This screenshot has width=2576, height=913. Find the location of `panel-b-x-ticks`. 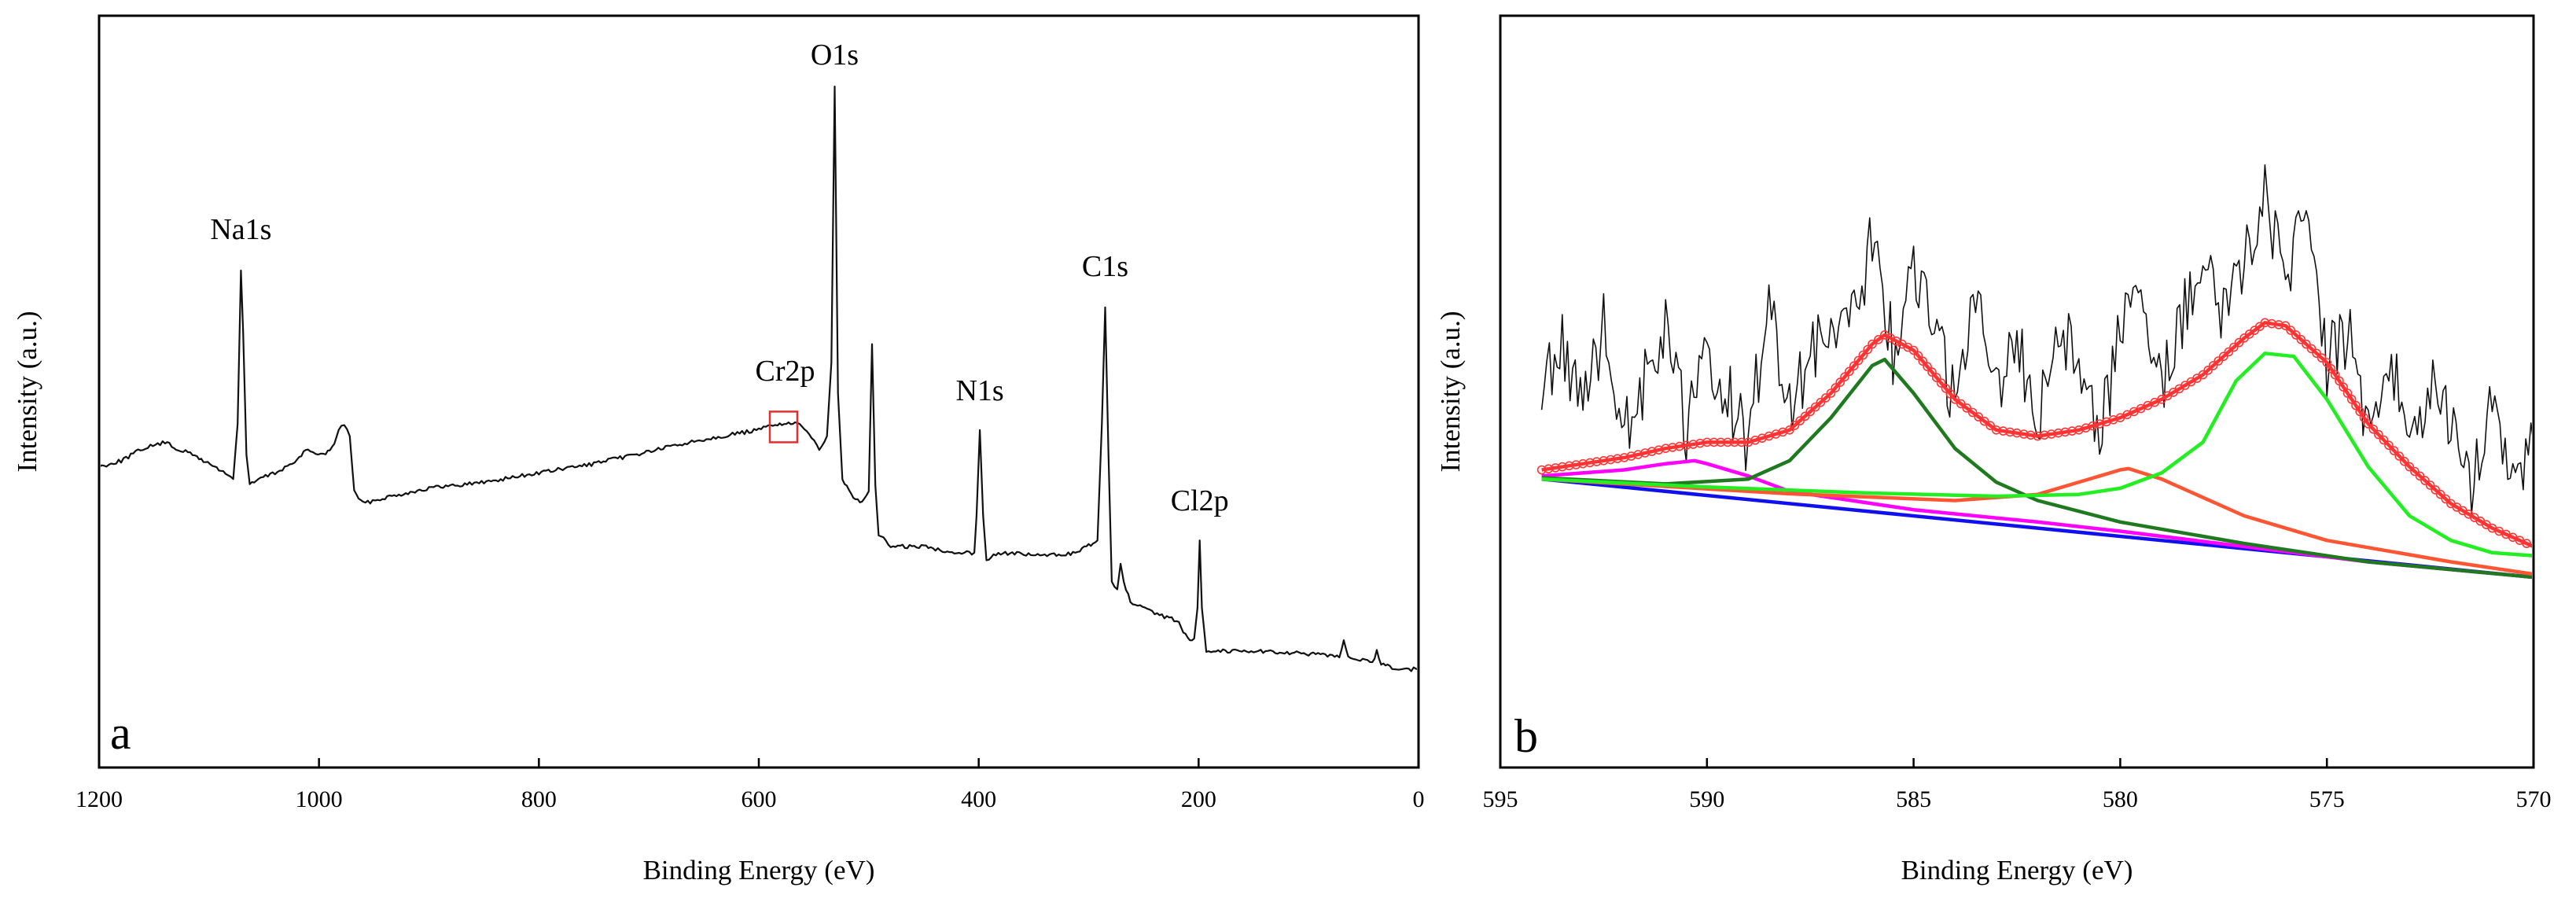

panel-b-x-ticks is located at coordinates (2017, 763).